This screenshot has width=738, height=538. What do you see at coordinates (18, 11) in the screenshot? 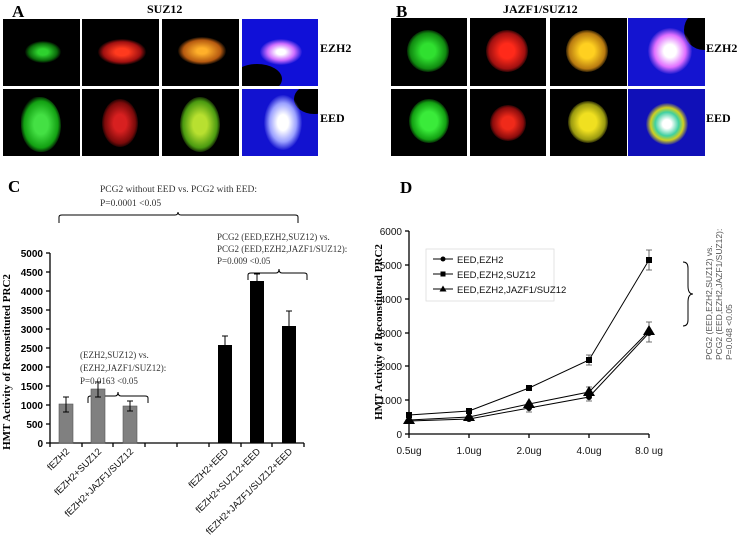
I see `panel-a-letter: A` at bounding box center [18, 11].